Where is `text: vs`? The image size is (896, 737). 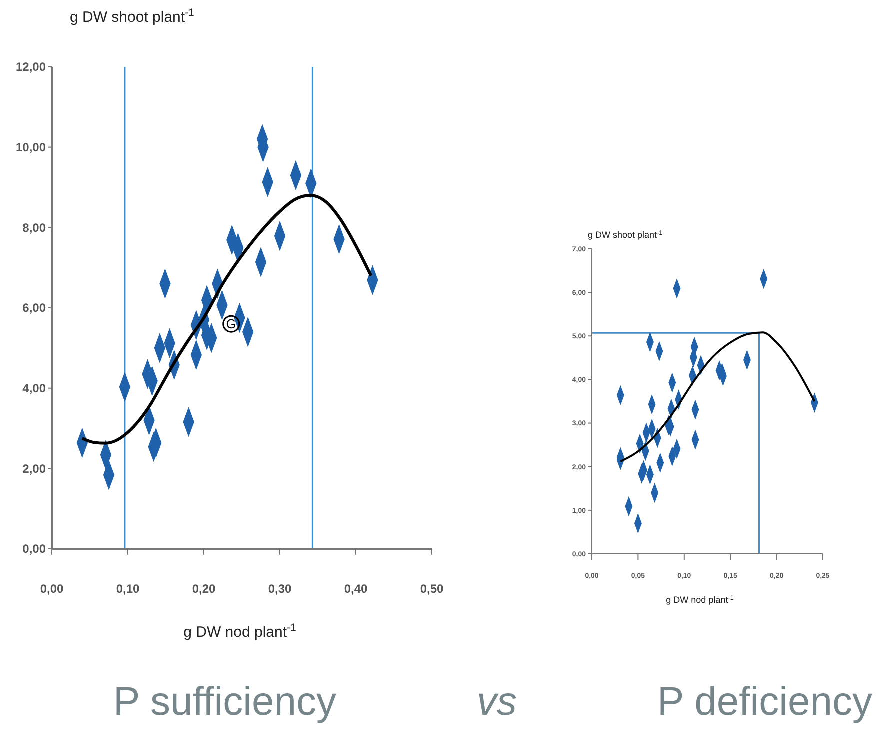
text: vs is located at coordinates (497, 702).